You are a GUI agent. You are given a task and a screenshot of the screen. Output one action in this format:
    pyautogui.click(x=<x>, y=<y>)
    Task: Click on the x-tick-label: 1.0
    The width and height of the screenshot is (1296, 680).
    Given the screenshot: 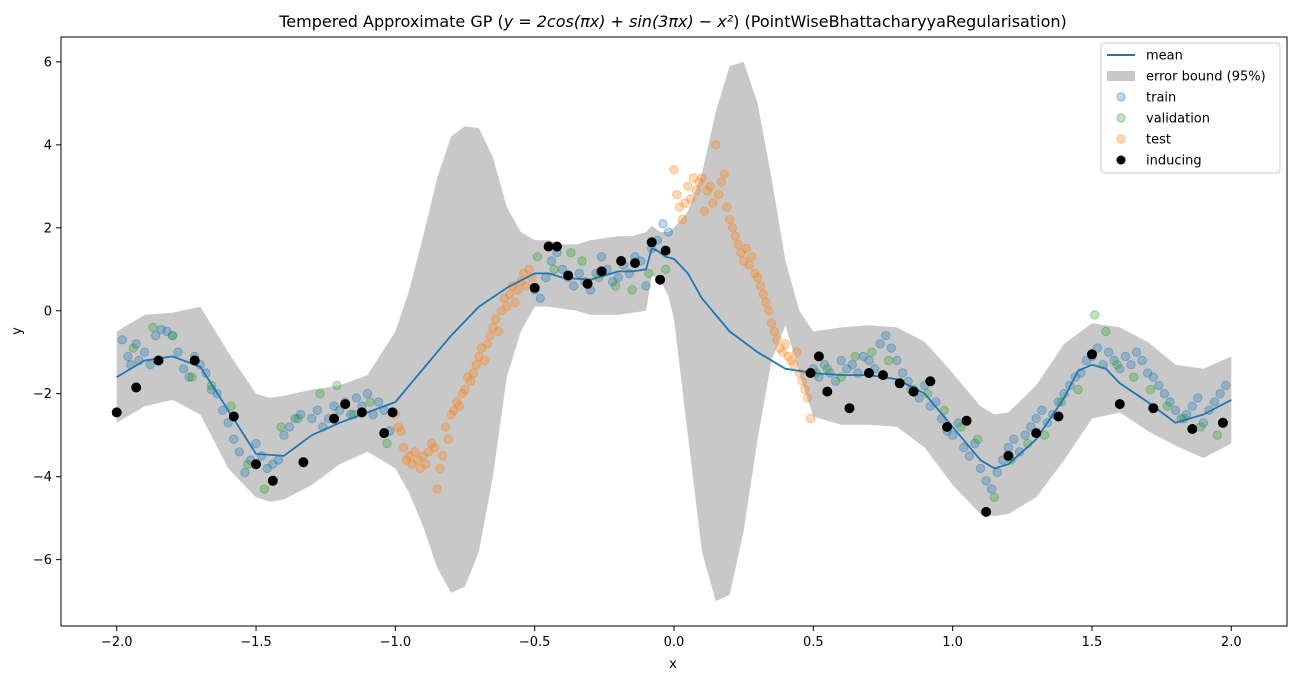 What is the action you would take?
    pyautogui.click(x=952, y=642)
    